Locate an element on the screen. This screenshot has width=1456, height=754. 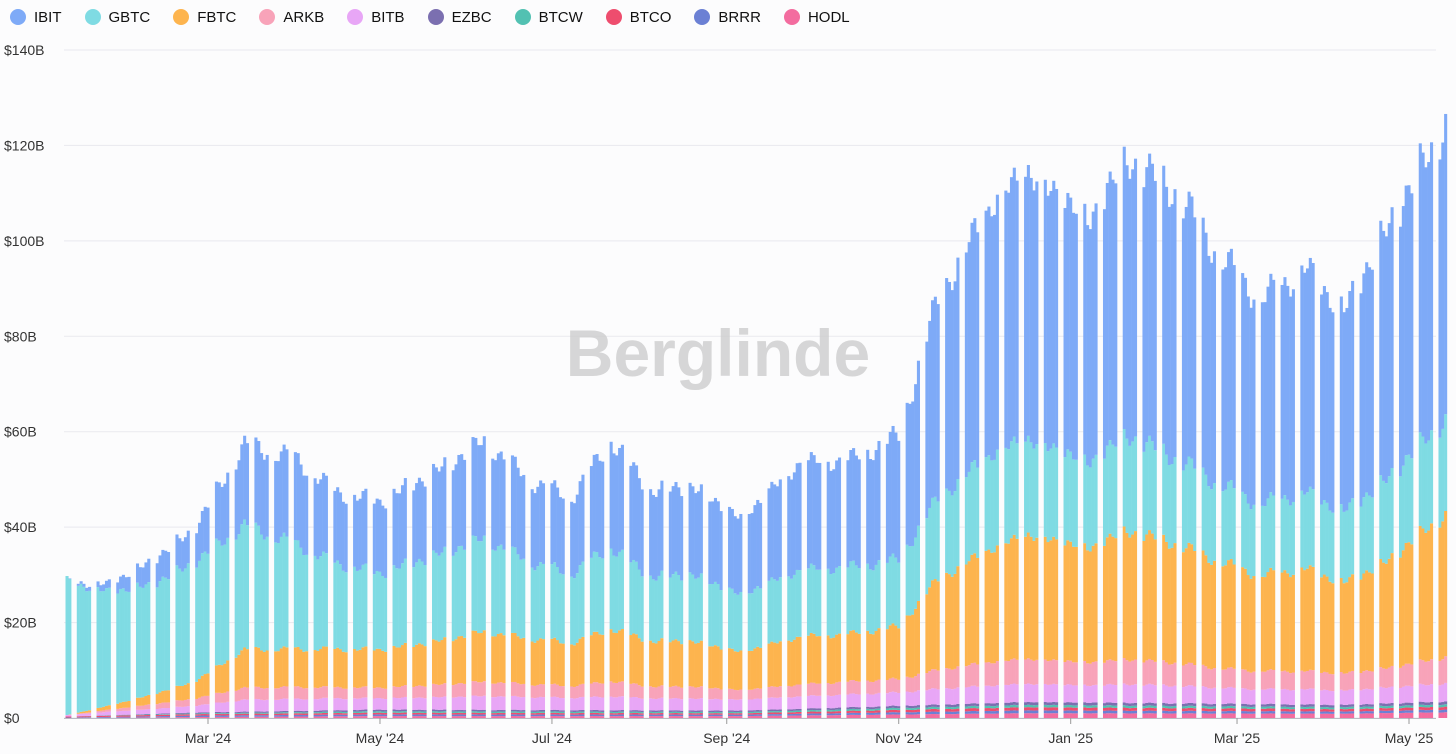
legend-item-gbtc: GBTC is located at coordinates (117, 17).